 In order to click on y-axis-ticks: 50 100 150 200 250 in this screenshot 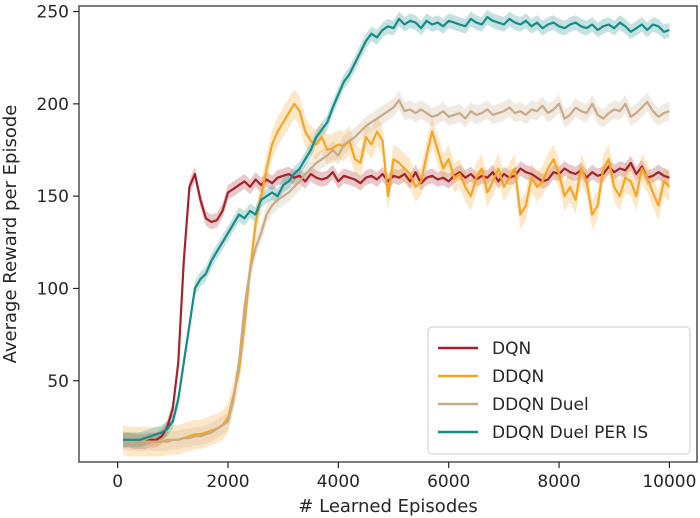, I will do `click(58, 197)`.